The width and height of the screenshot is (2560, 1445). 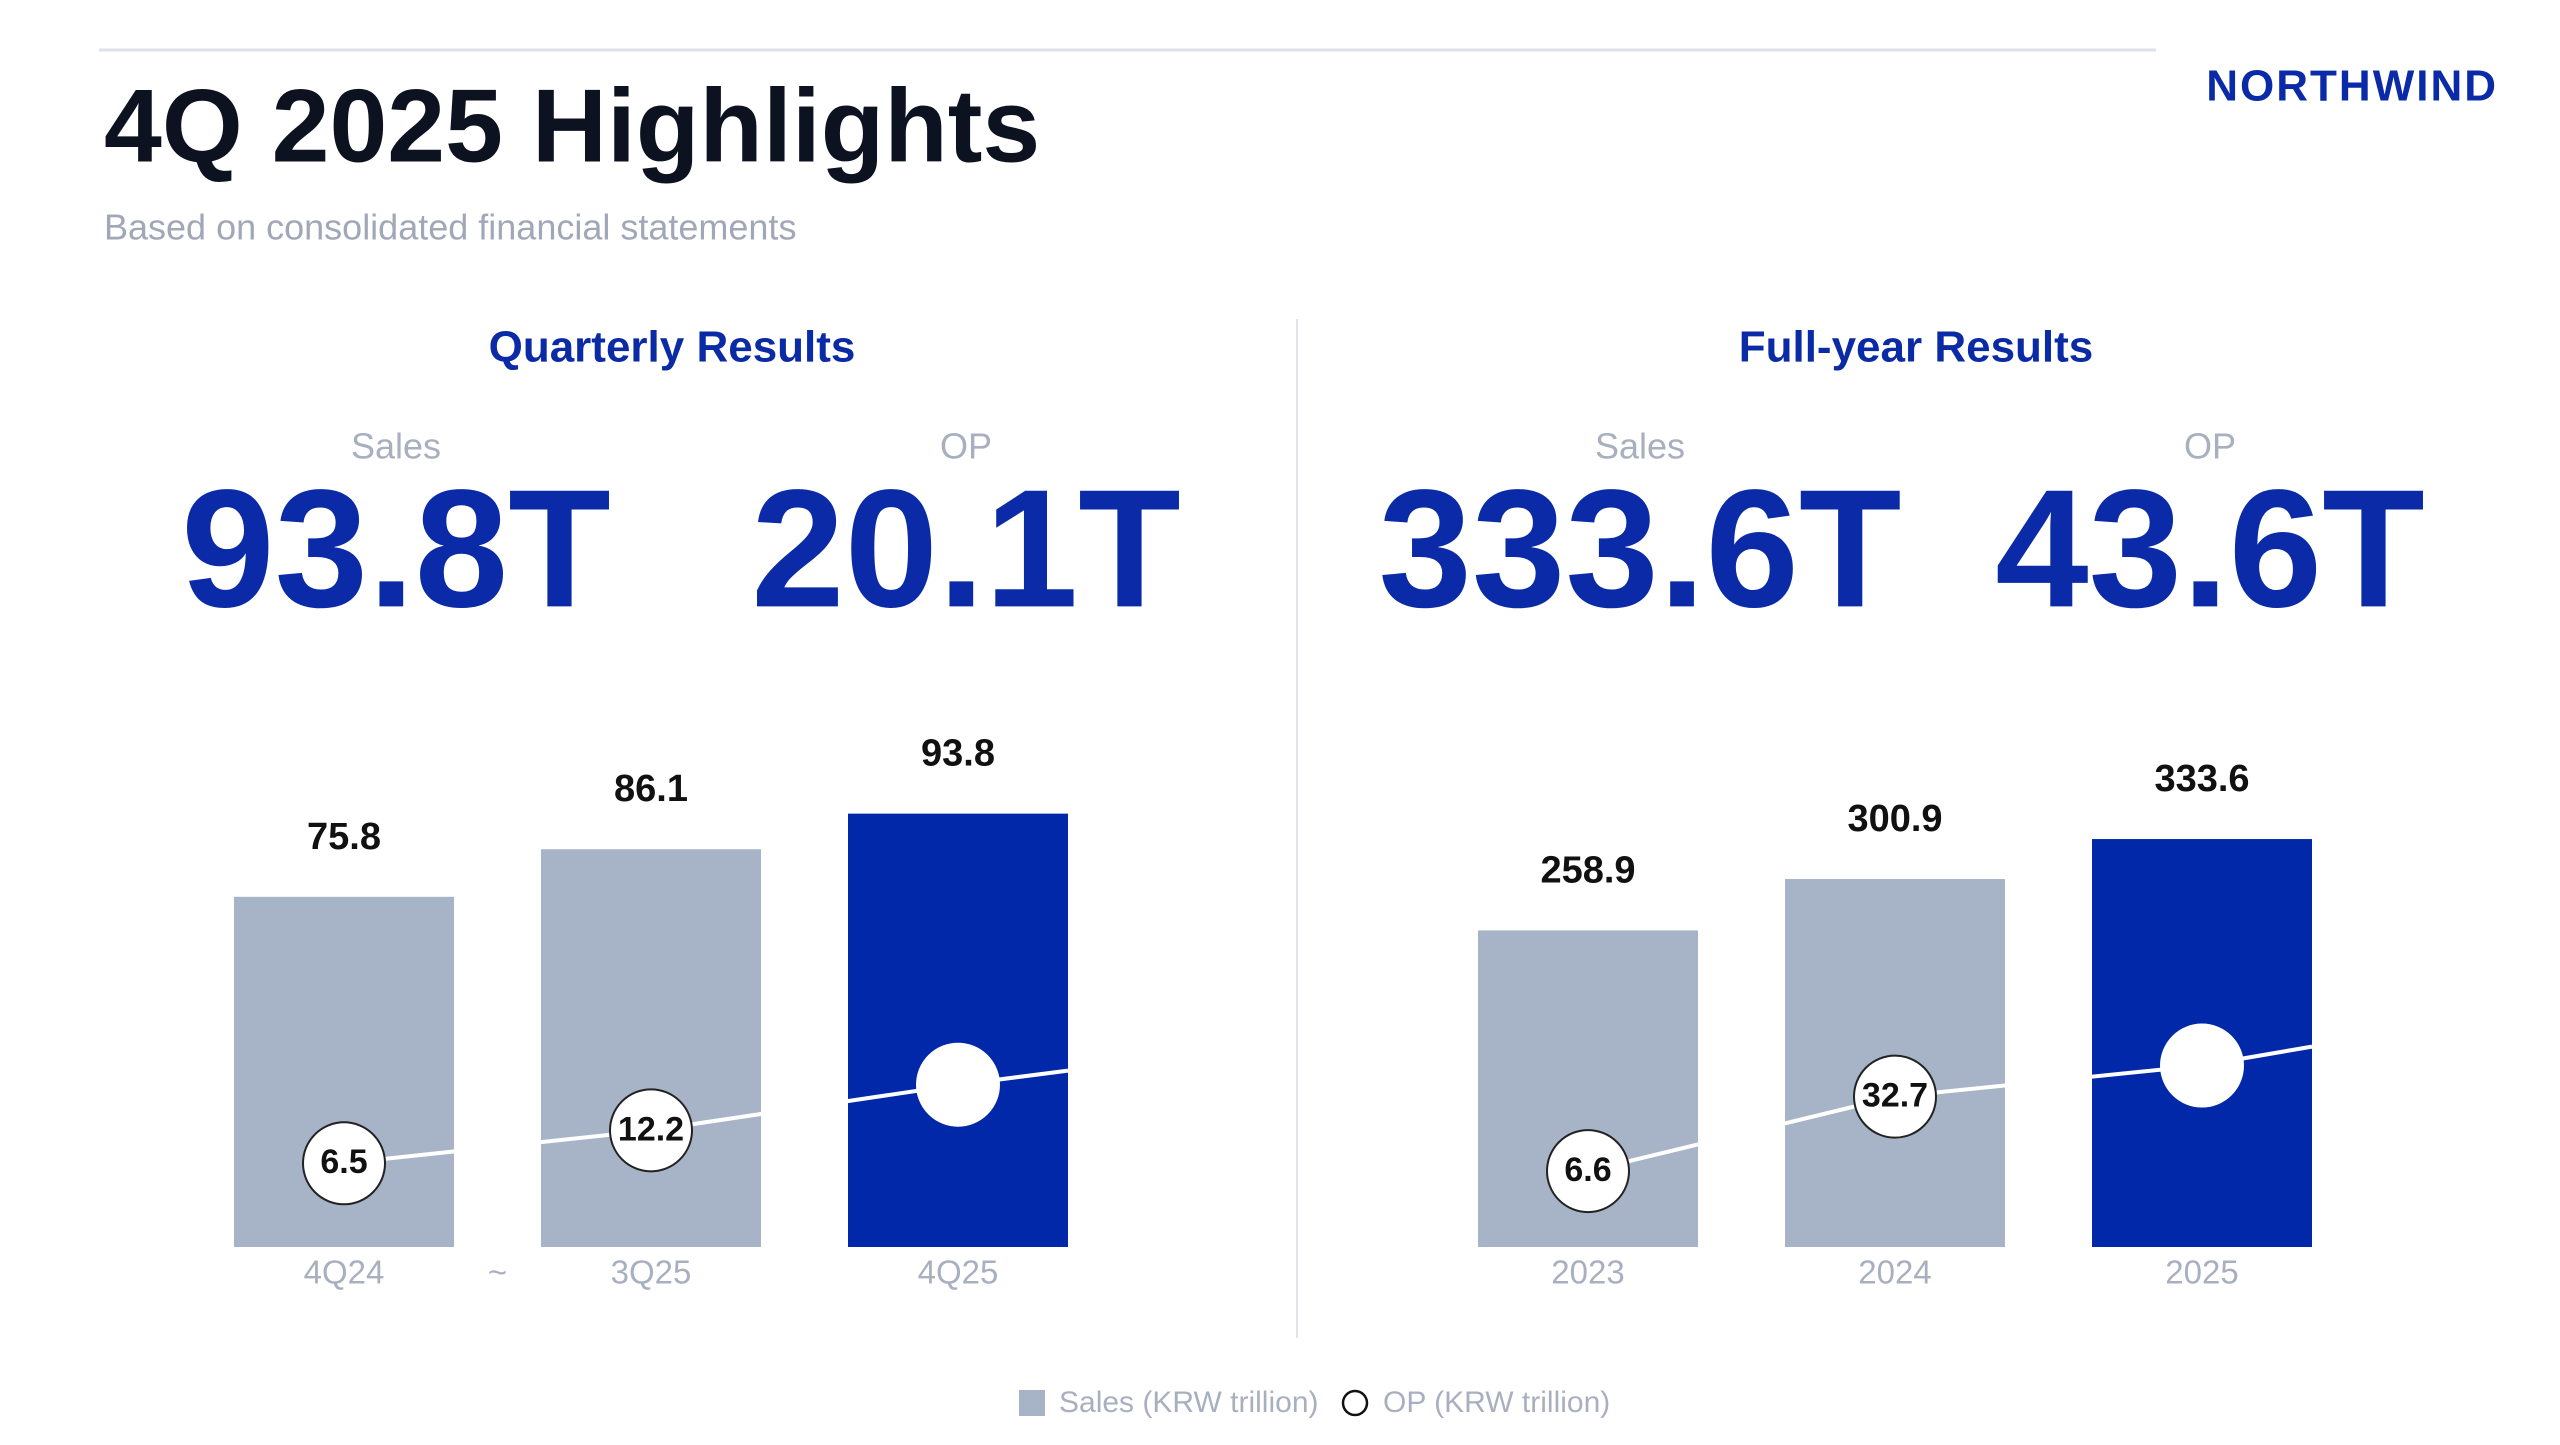 I want to click on op-value-label: 32.7, so click(x=1895, y=1096).